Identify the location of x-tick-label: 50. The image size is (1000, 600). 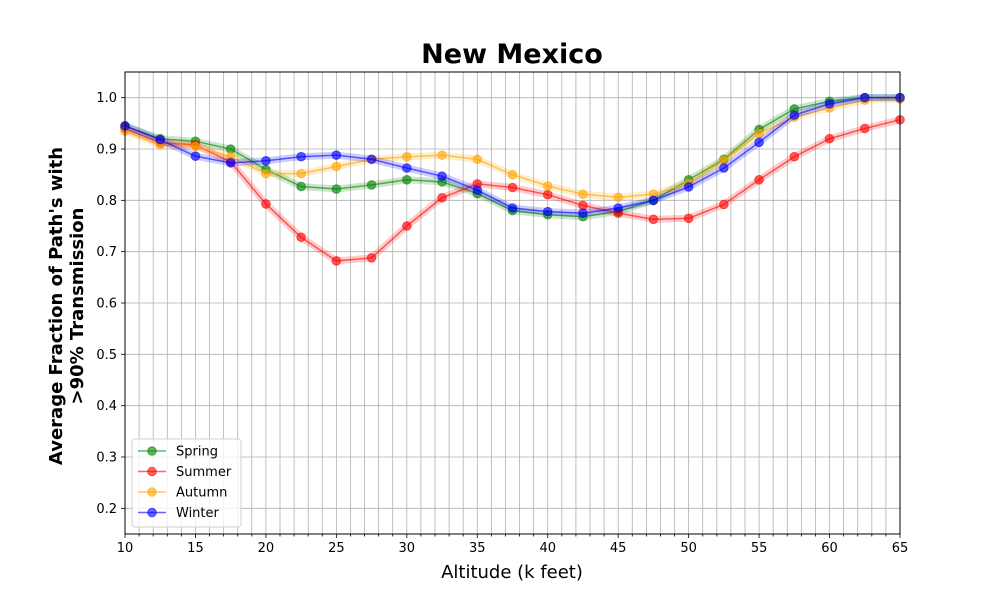
(688, 548).